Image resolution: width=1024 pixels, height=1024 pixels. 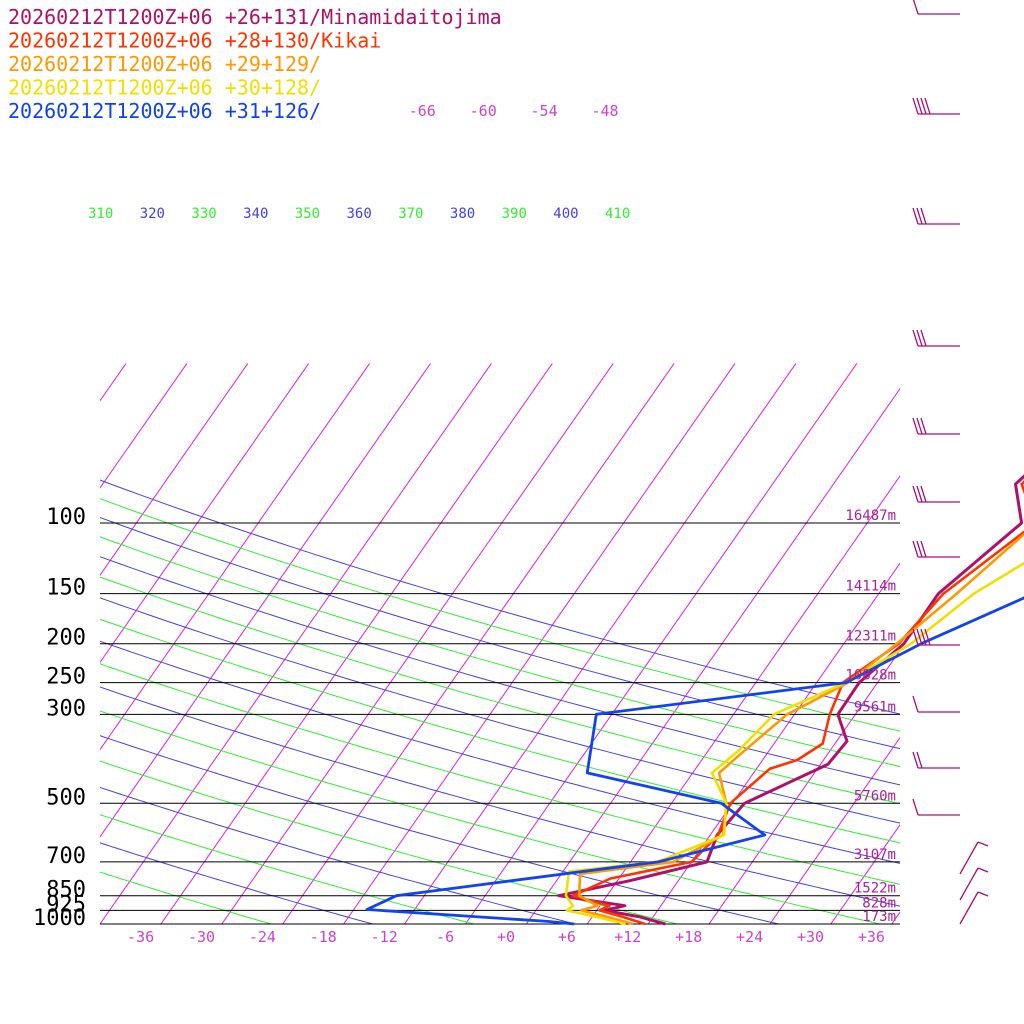 I want to click on theta-label: 330, so click(x=203, y=214).